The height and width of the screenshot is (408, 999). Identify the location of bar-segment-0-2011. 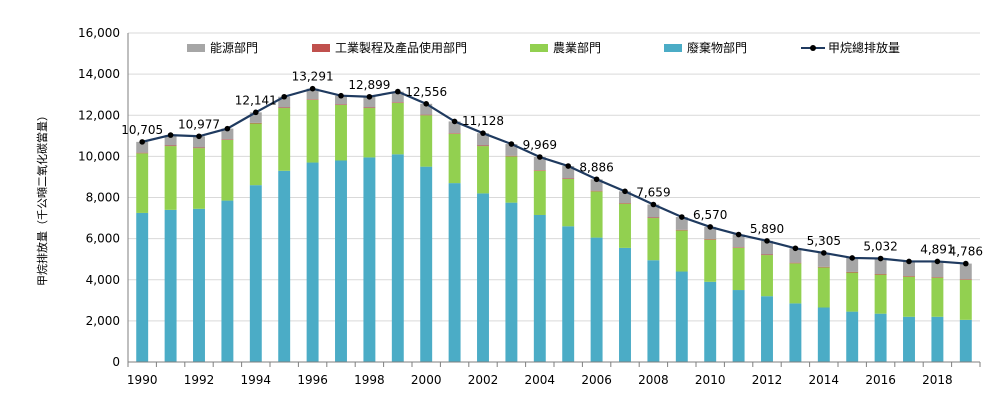
(738, 326).